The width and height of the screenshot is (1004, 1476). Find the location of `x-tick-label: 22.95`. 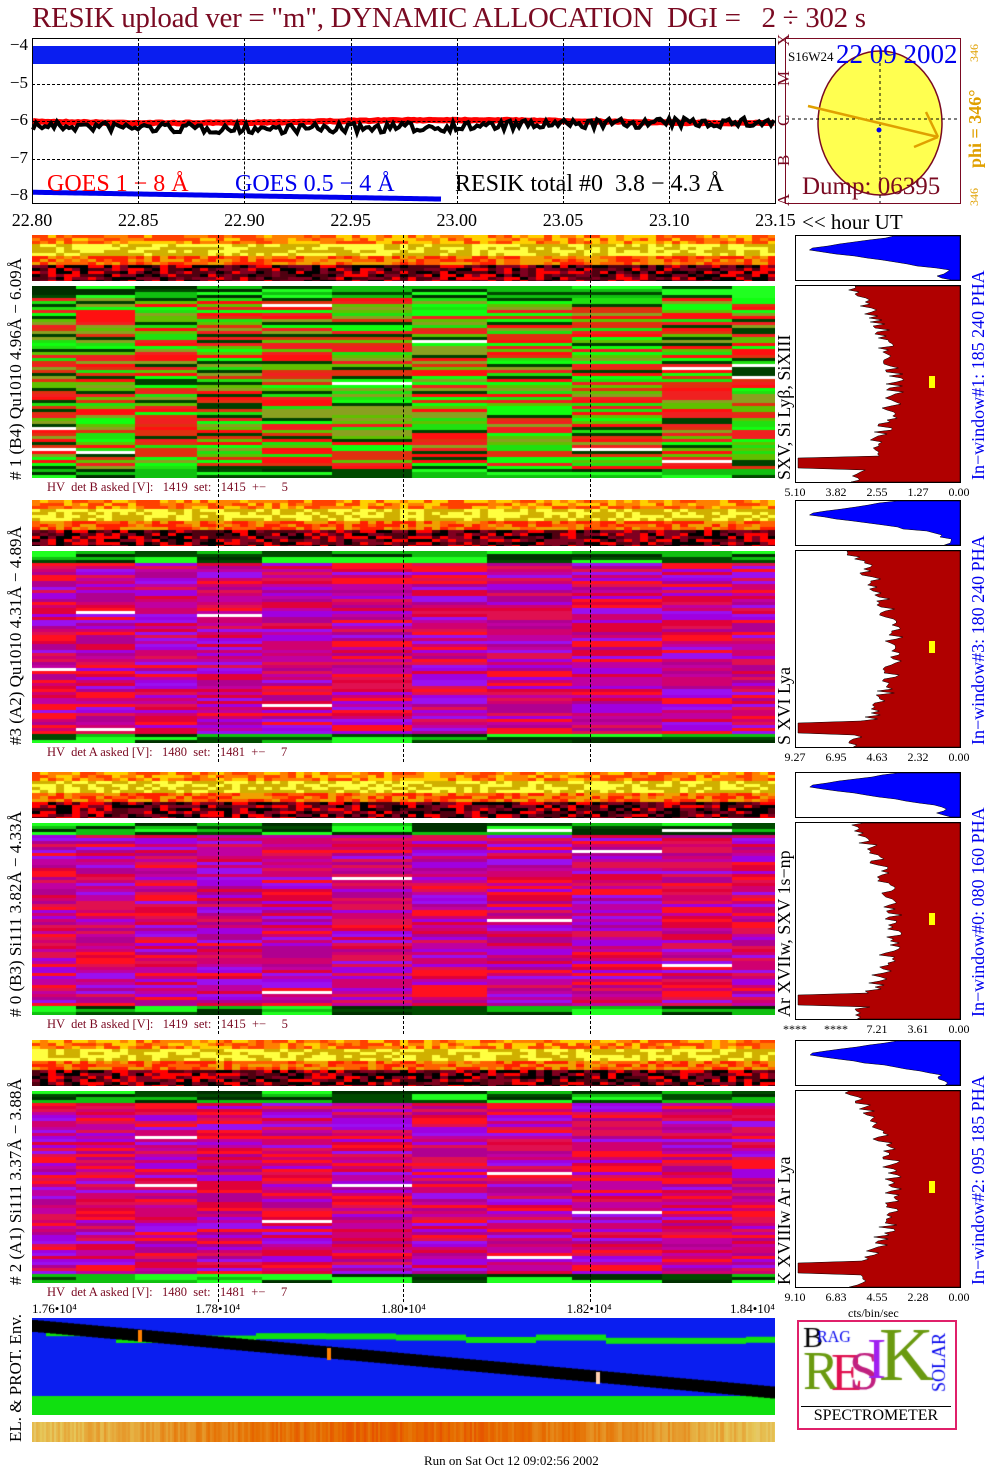

x-tick-label: 22.95 is located at coordinates (350, 220).